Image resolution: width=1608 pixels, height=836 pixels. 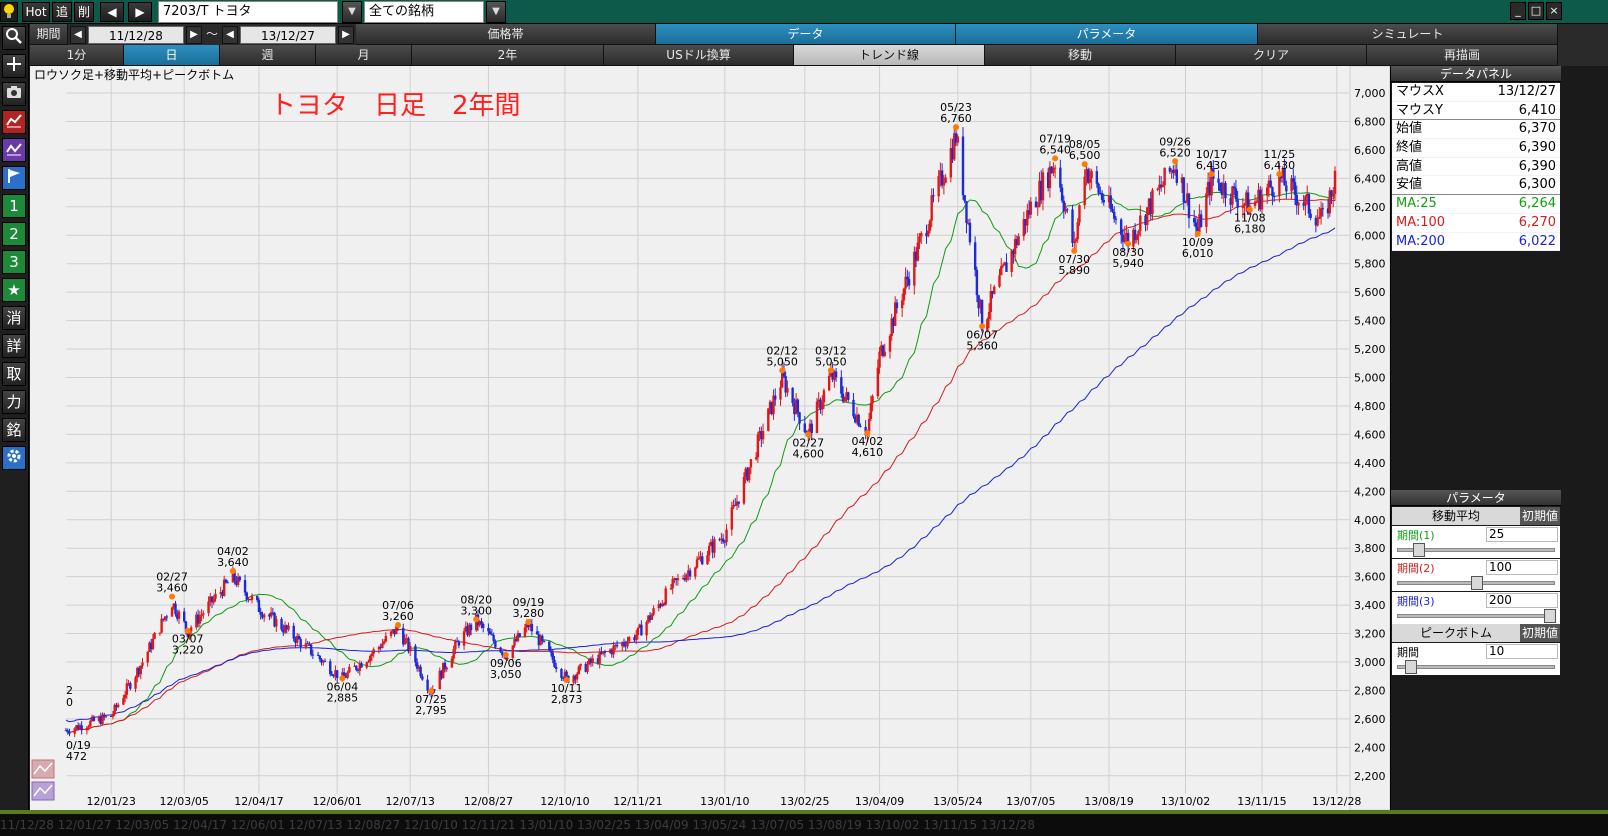 What do you see at coordinates (1522, 567) in the screenshot?
I see `period2-input: 100` at bounding box center [1522, 567].